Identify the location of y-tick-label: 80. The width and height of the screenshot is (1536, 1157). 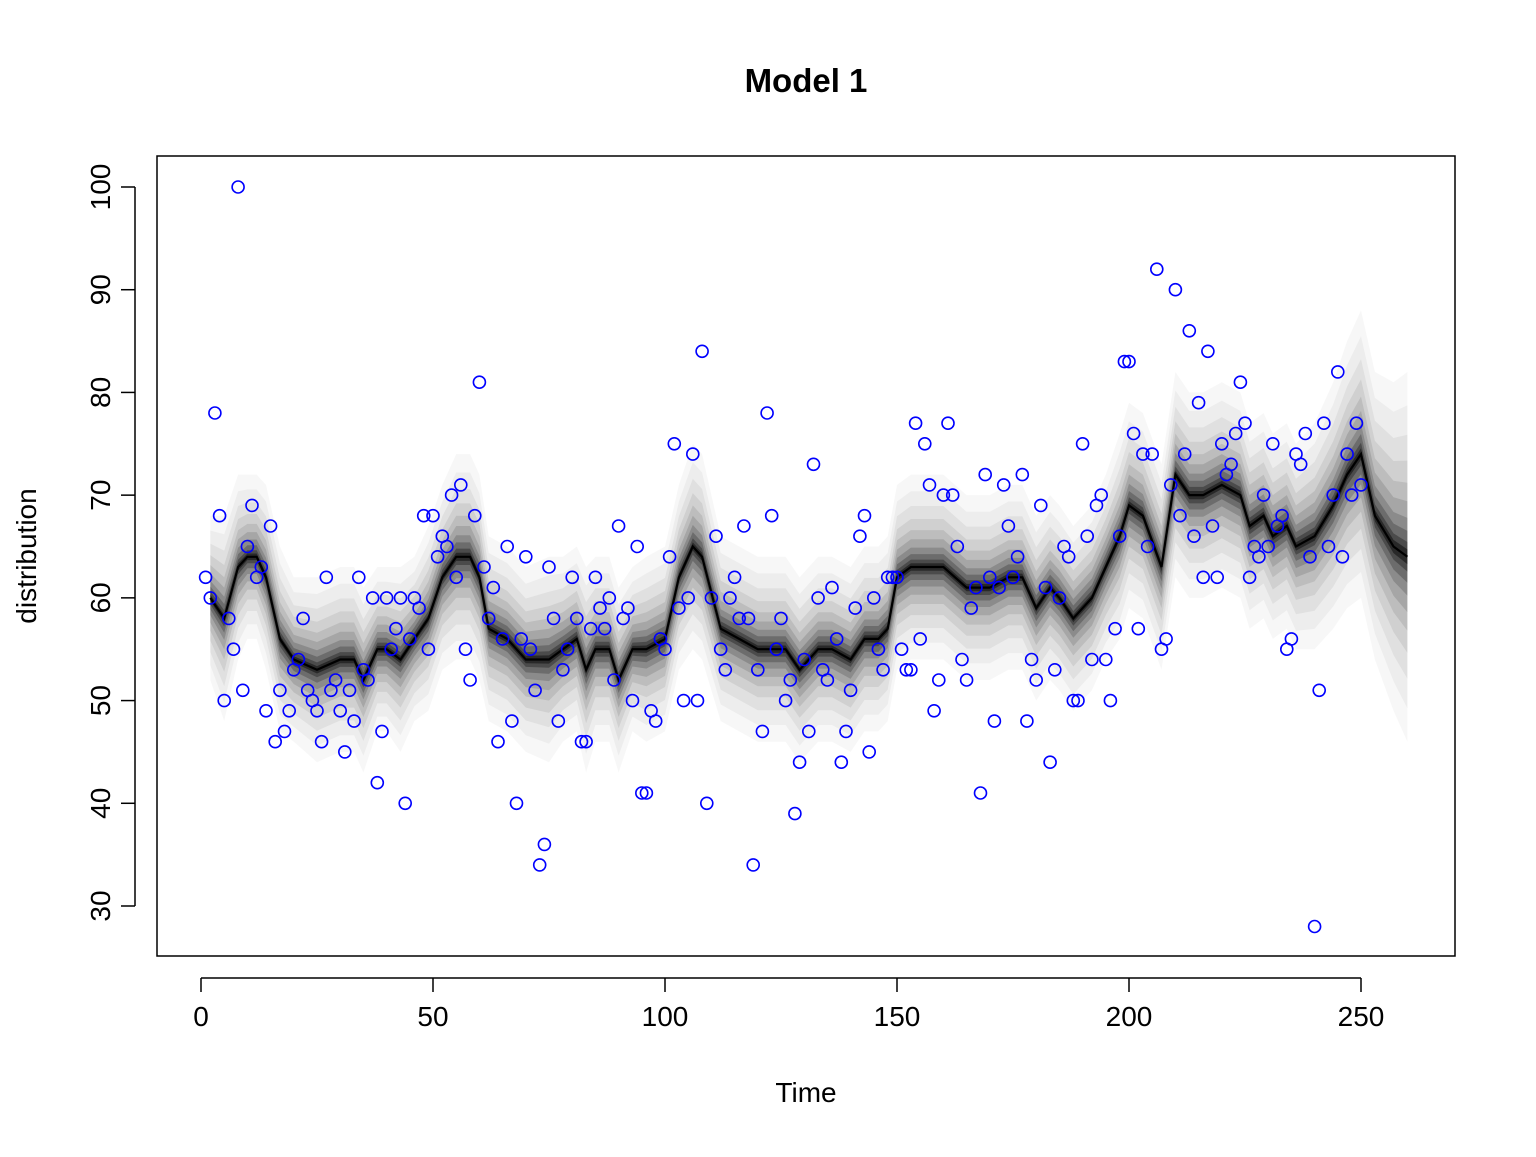
(100, 392).